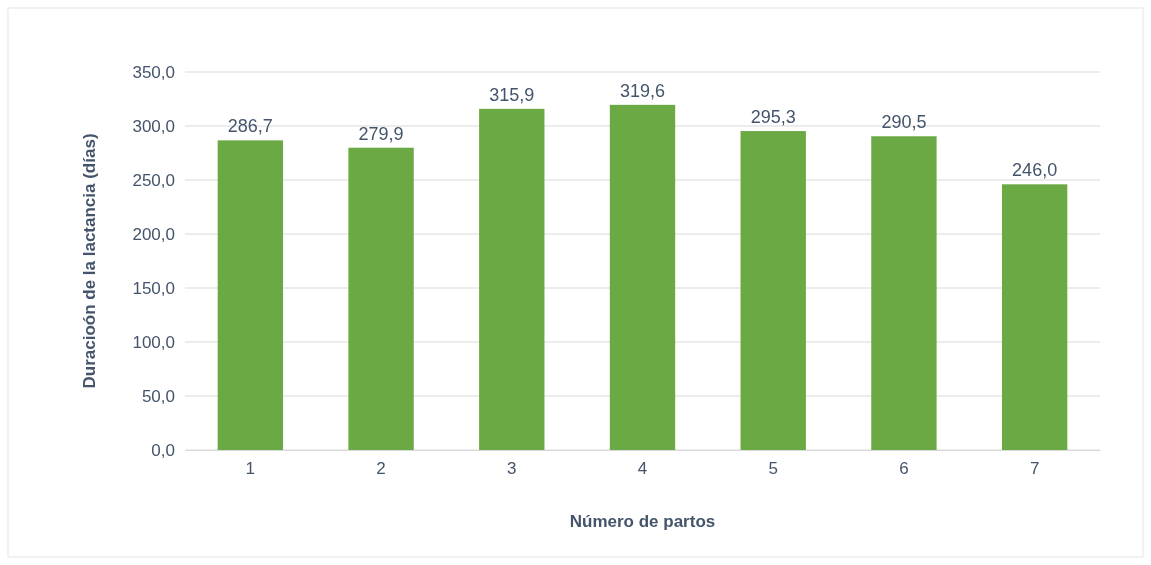 The height and width of the screenshot is (565, 1151). What do you see at coordinates (158, 396) in the screenshot?
I see `y-tick-label: 50,0` at bounding box center [158, 396].